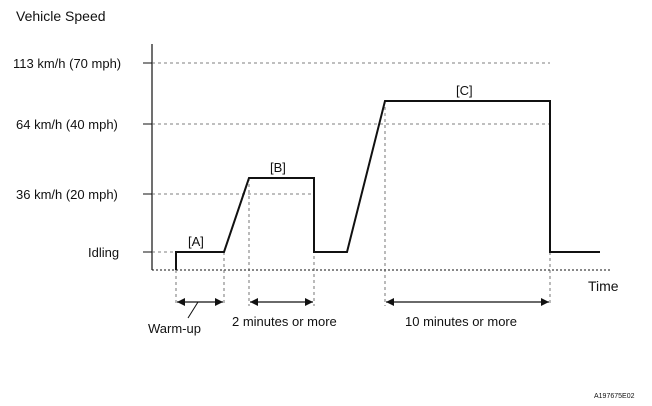 This screenshot has height=406, width=652. Describe the element at coordinates (281, 302) in the screenshot. I see `duration-arrow-b` at that location.